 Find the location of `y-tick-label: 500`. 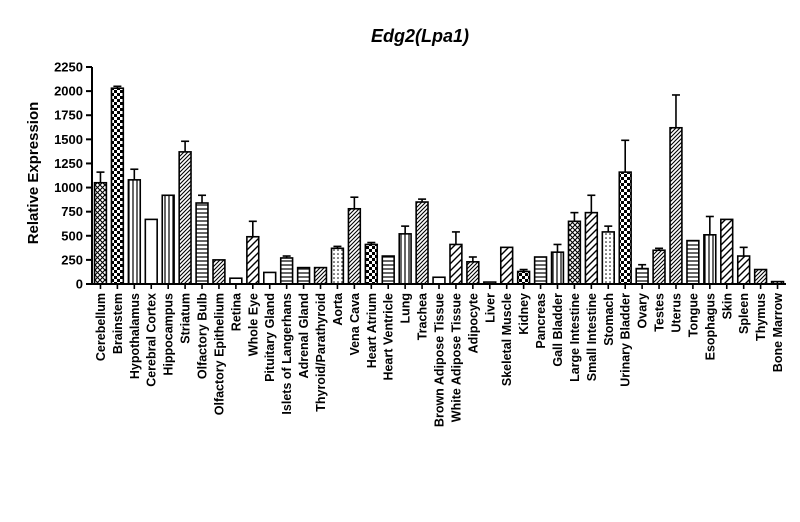

y-tick-label: 500 is located at coordinates (72, 235).